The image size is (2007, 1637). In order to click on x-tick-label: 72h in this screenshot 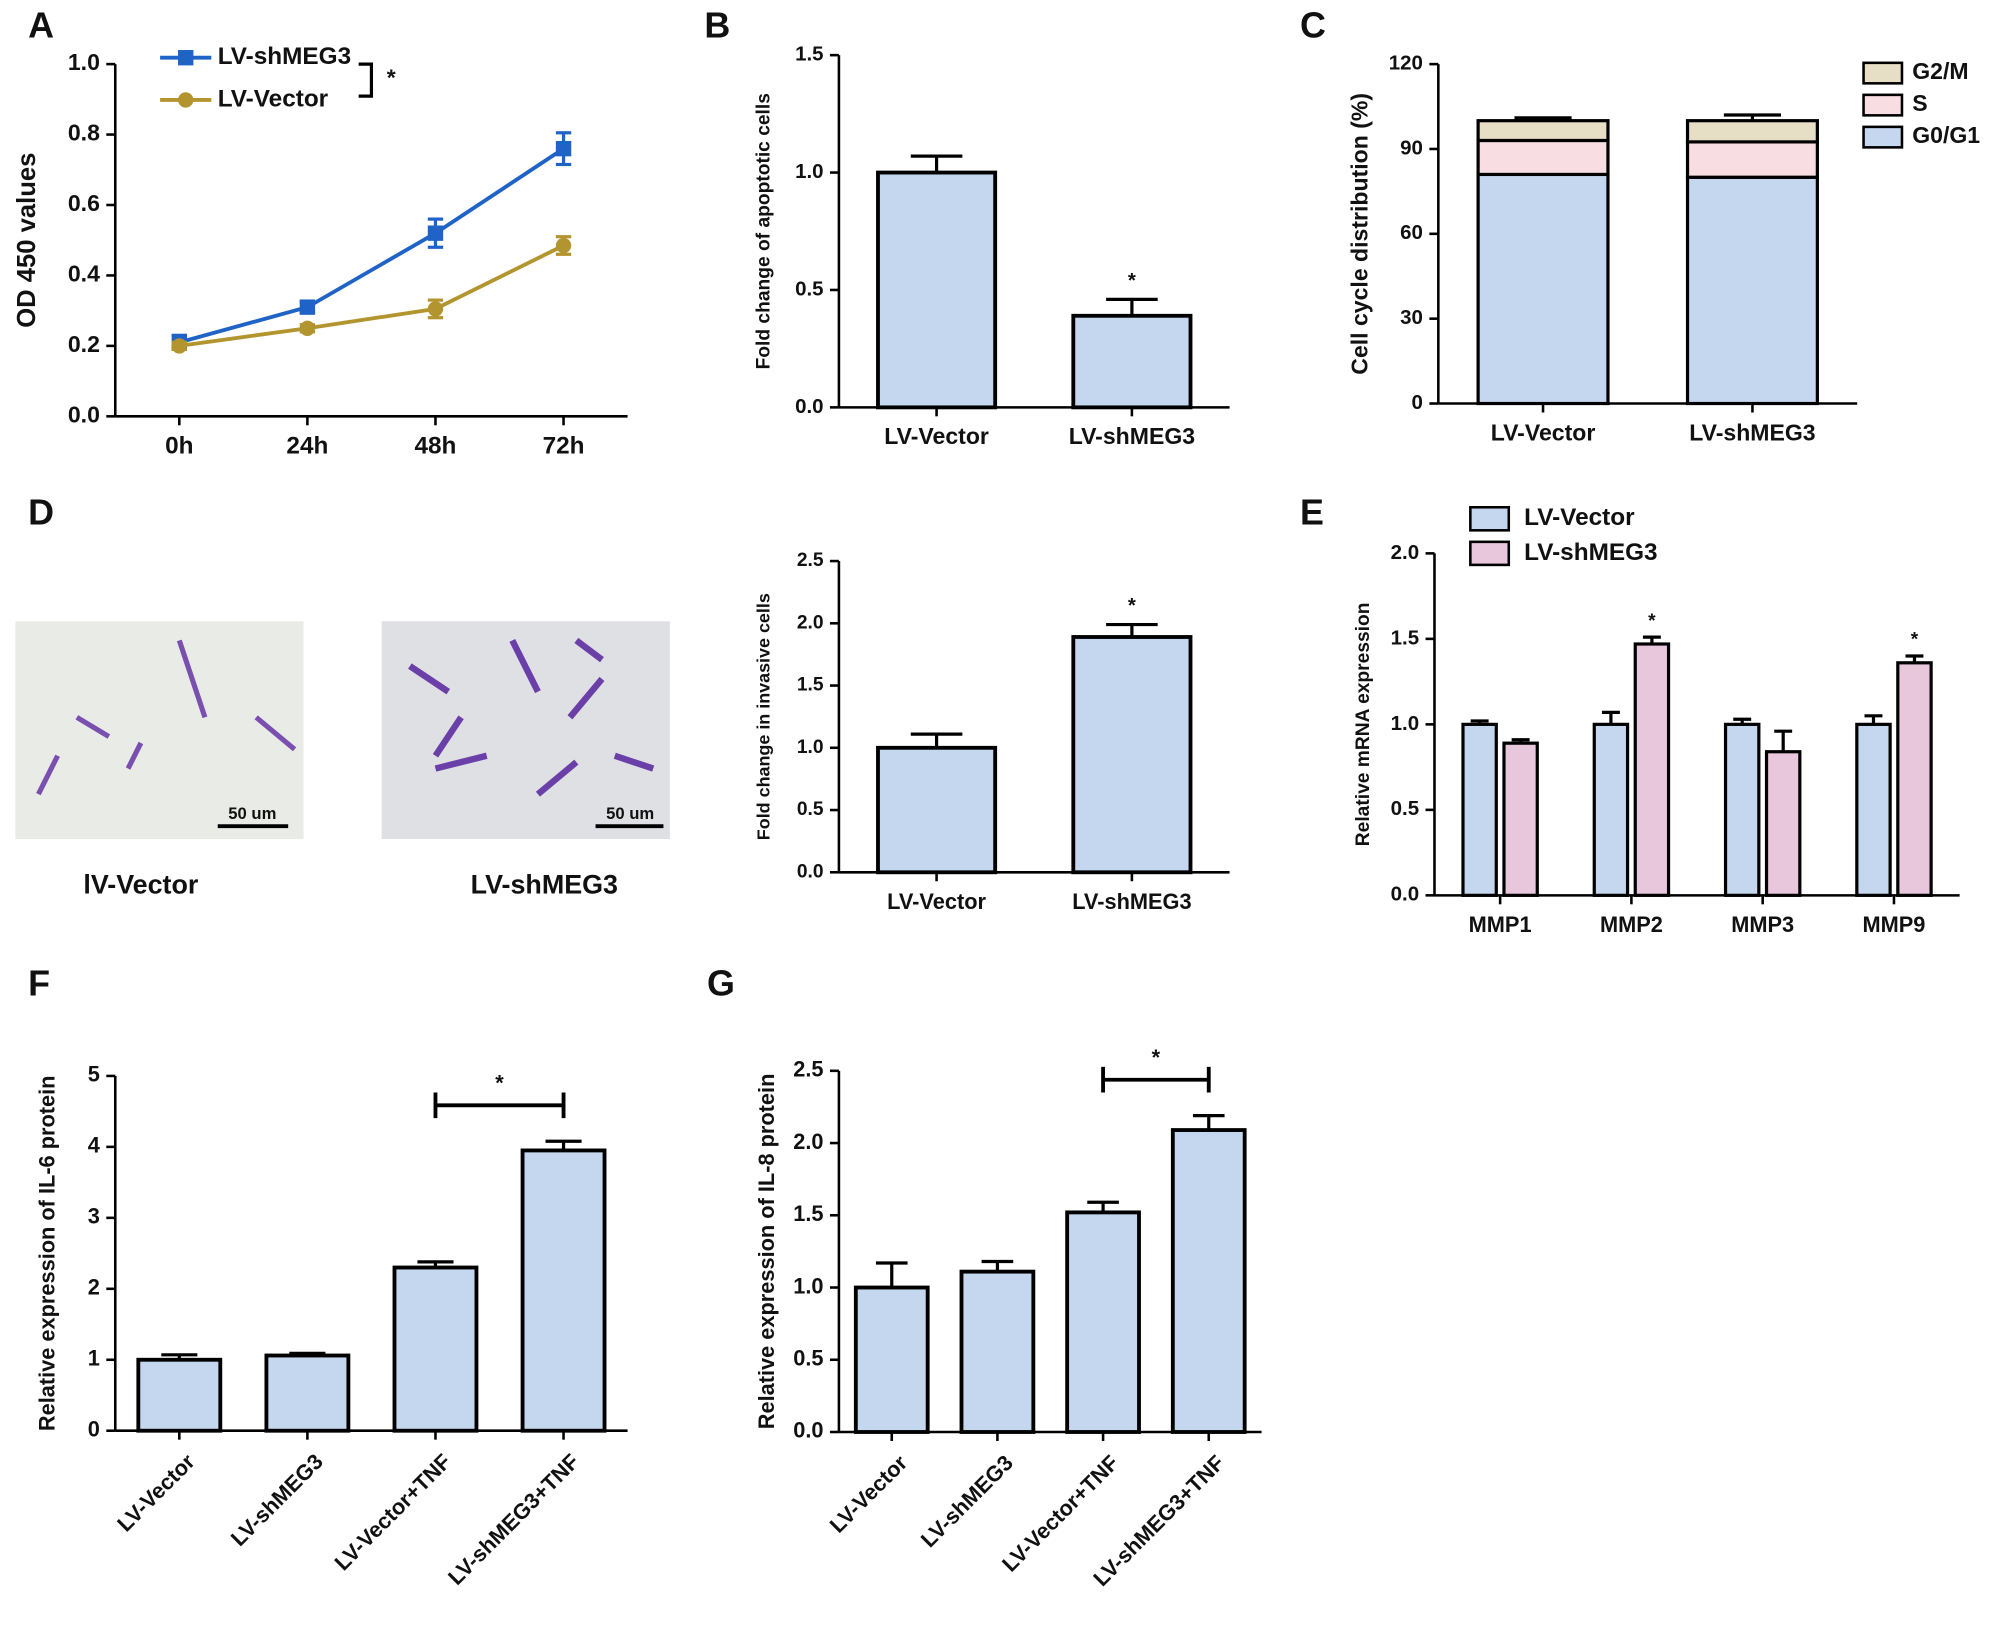, I will do `click(564, 445)`.